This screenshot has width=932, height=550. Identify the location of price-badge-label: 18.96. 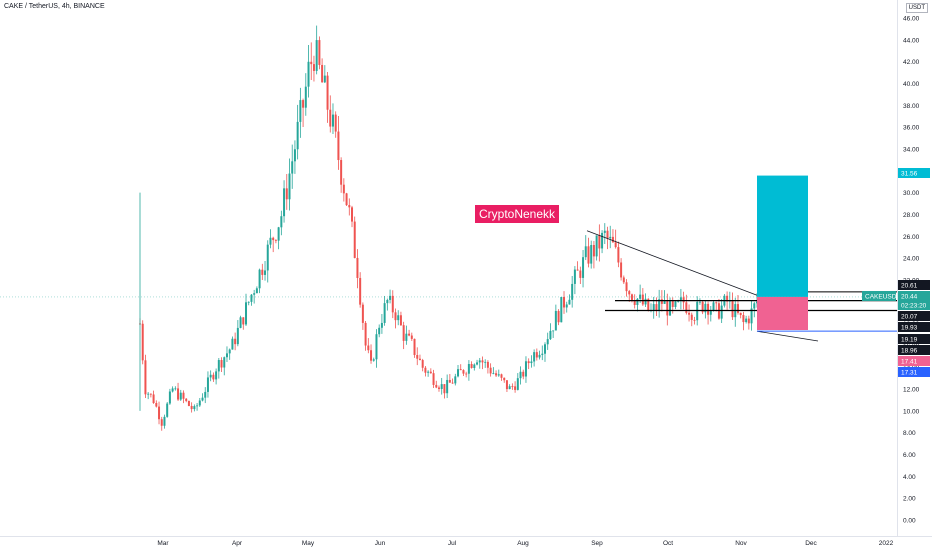
(909, 351).